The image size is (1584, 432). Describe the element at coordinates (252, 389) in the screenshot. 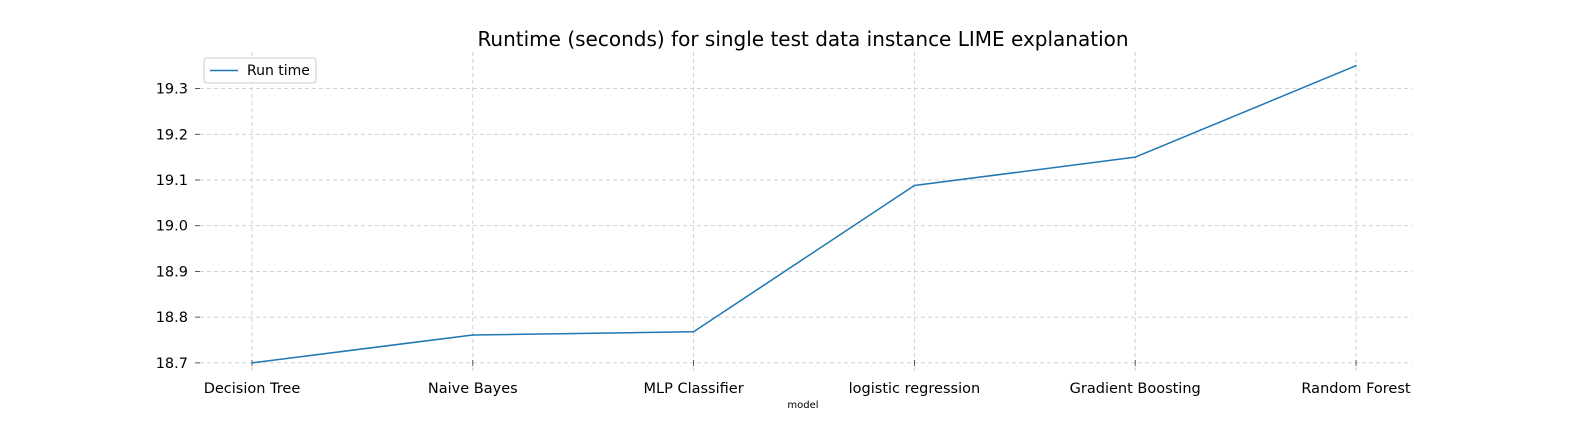

I see `x-tick-label: Decision Tree` at that location.